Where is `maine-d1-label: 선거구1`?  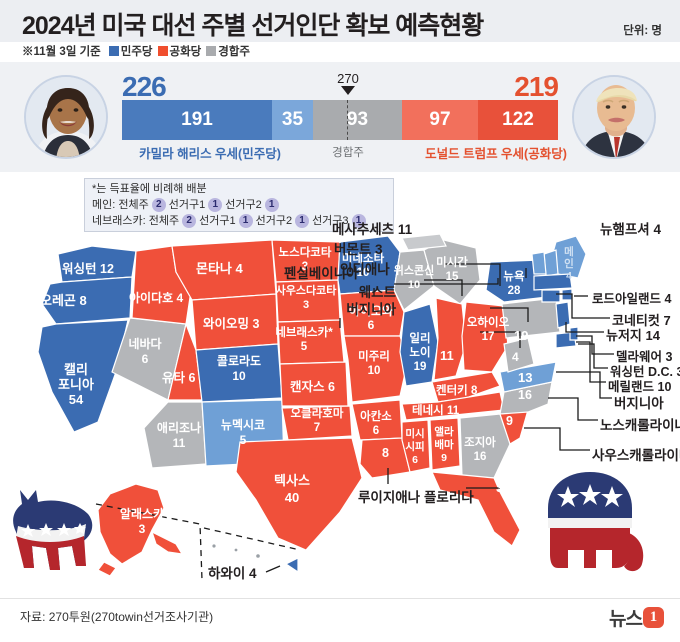 maine-d1-label: 선거구1 is located at coordinates (187, 205).